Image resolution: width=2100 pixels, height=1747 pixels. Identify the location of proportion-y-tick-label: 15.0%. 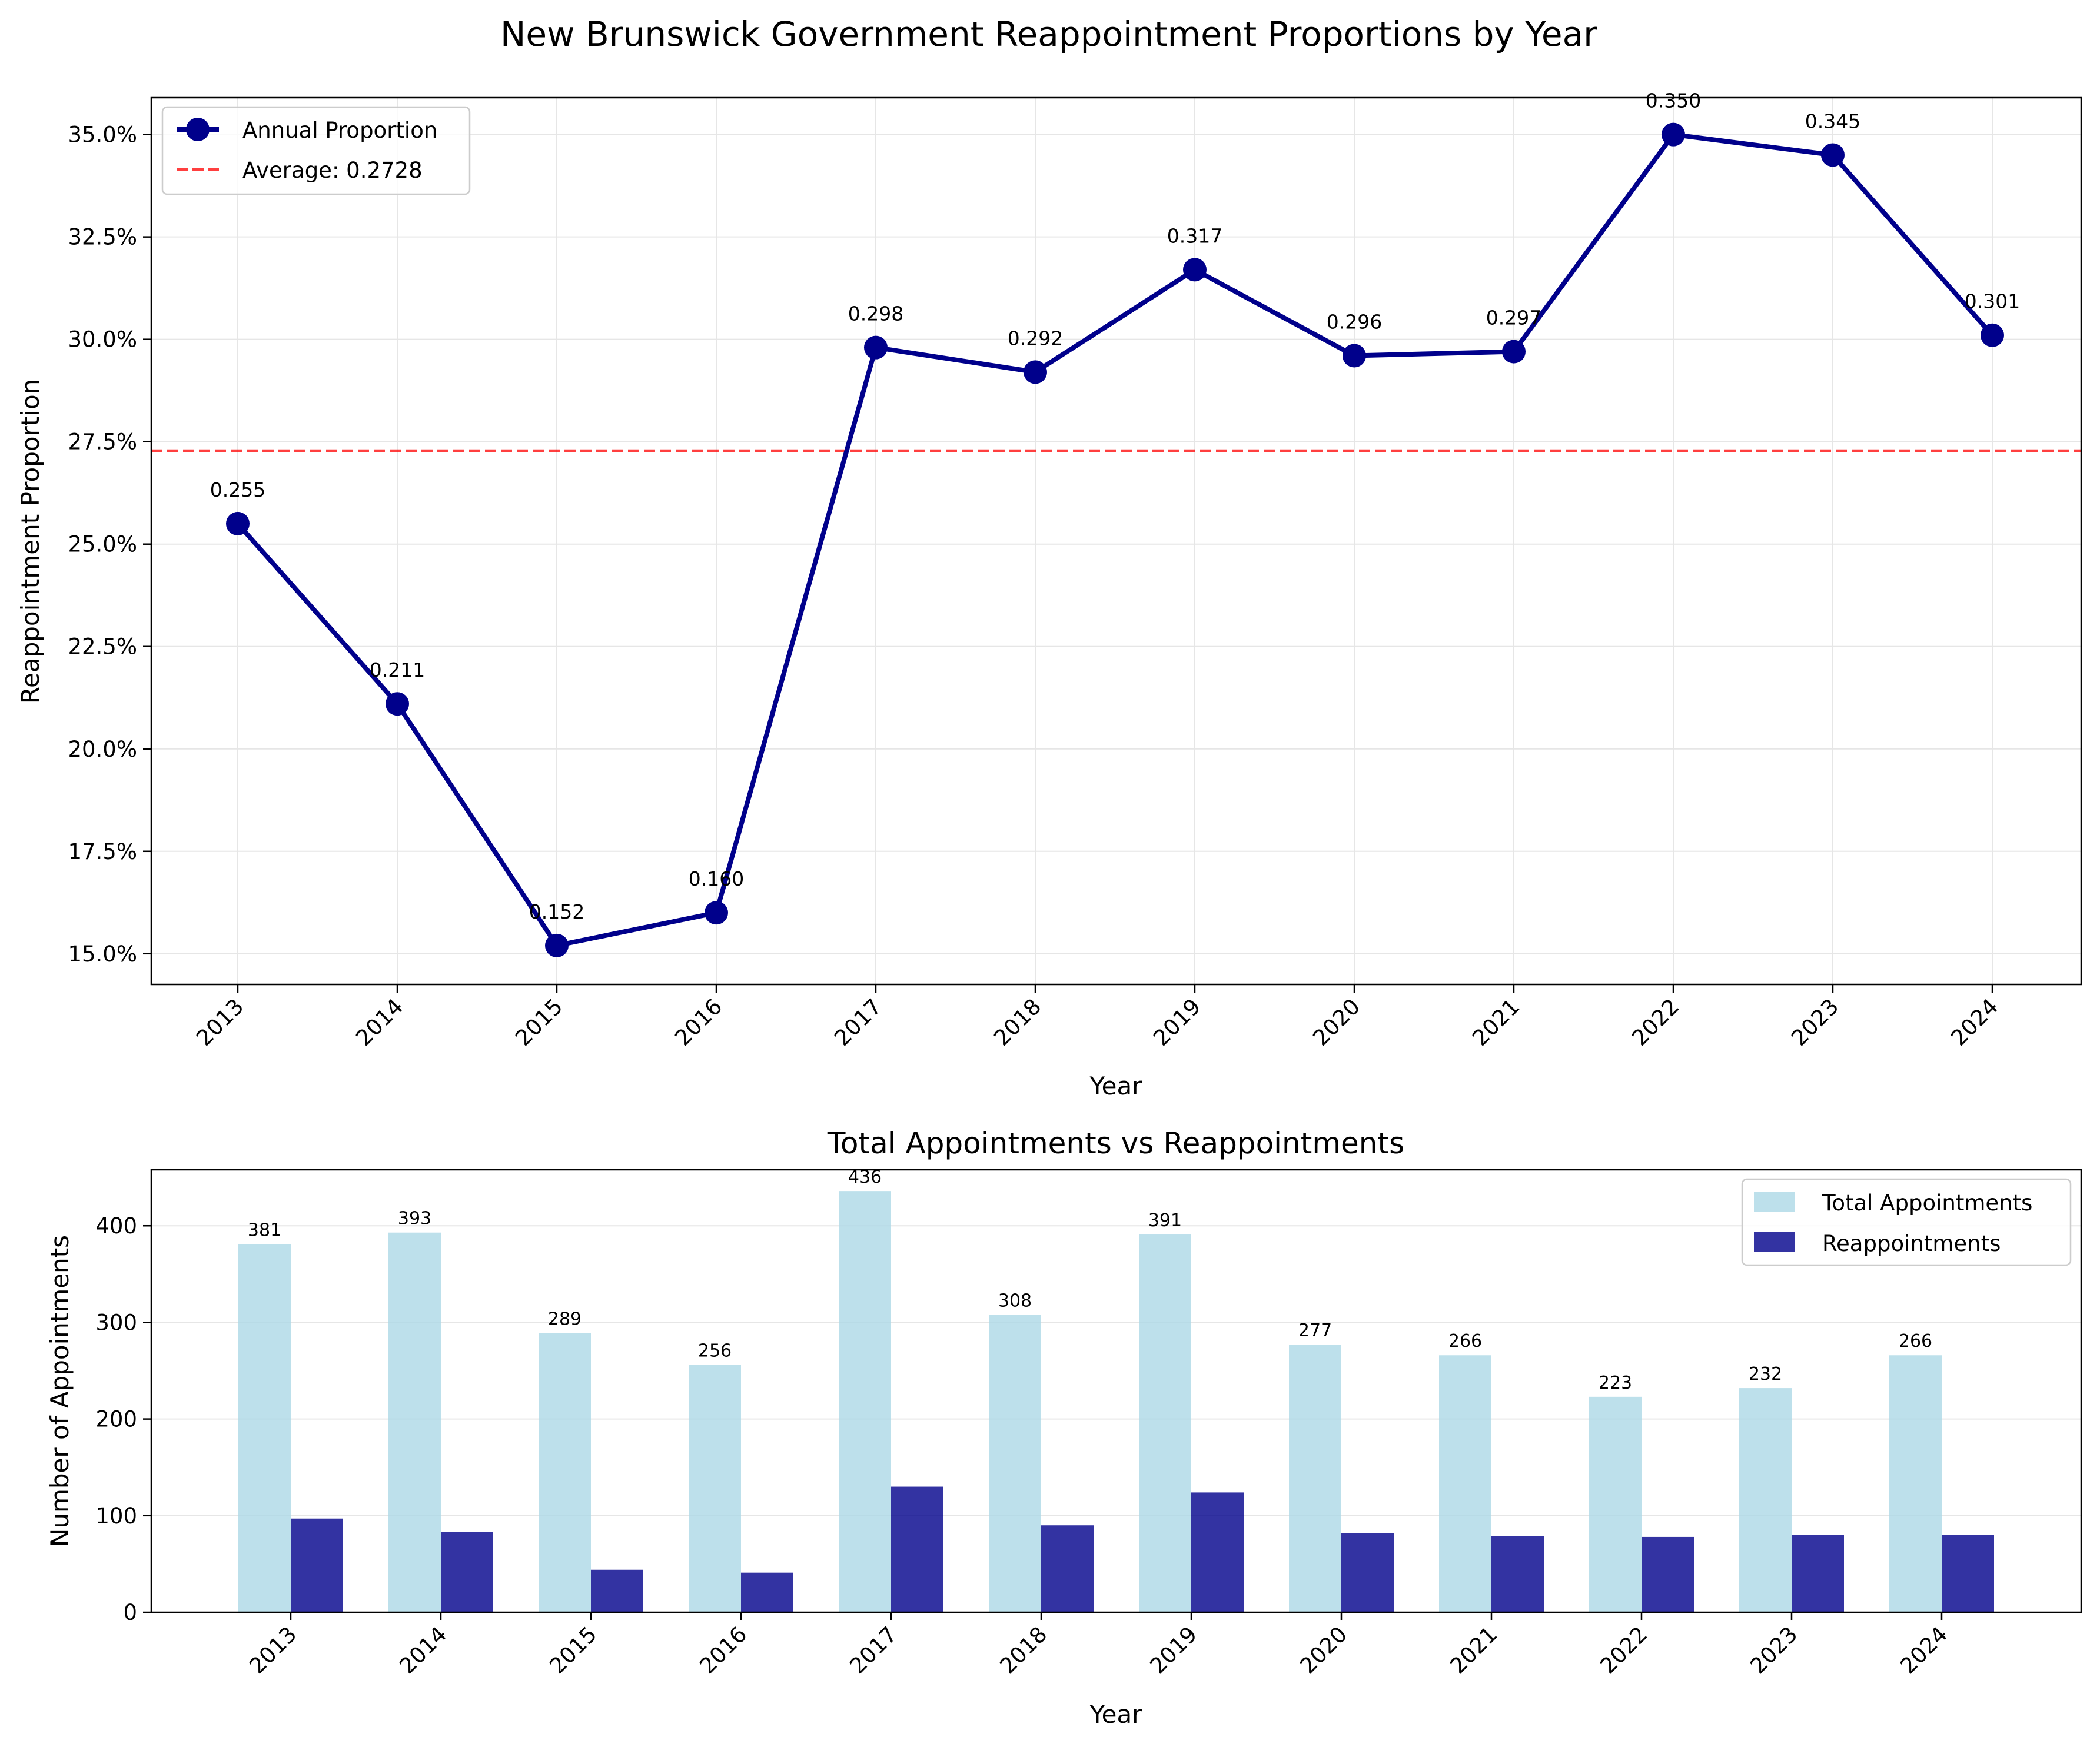
(102, 954).